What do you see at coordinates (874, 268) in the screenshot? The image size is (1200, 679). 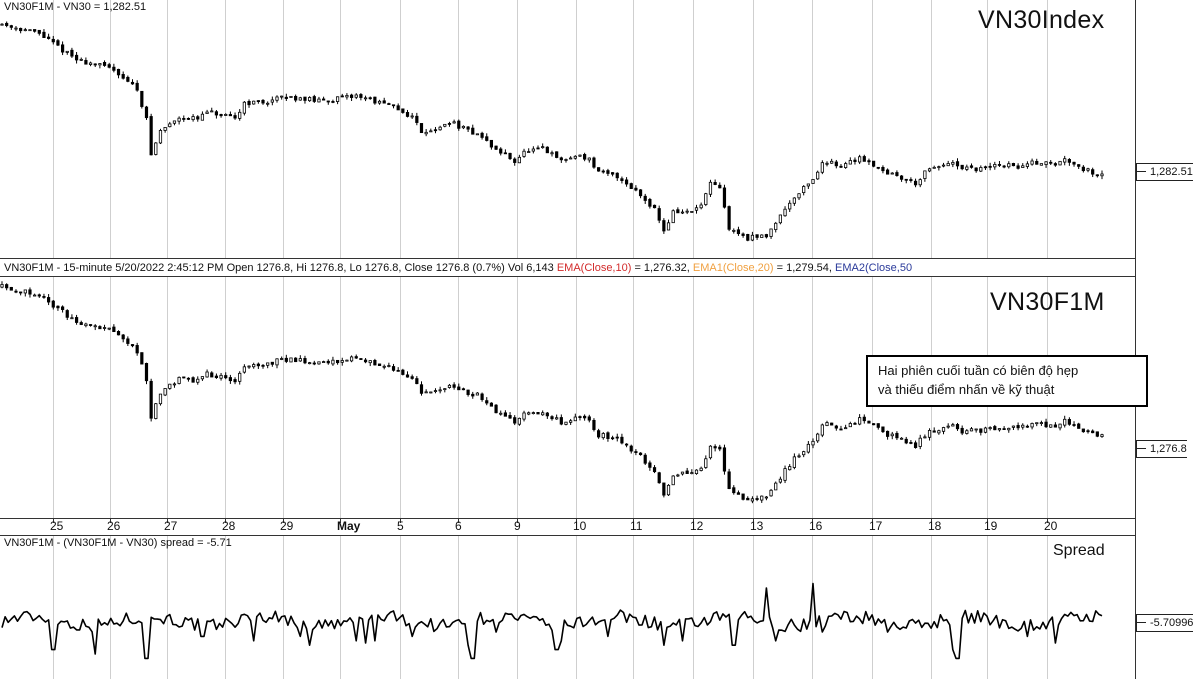 I see `ema2-label: EMA2(Close,50` at bounding box center [874, 268].